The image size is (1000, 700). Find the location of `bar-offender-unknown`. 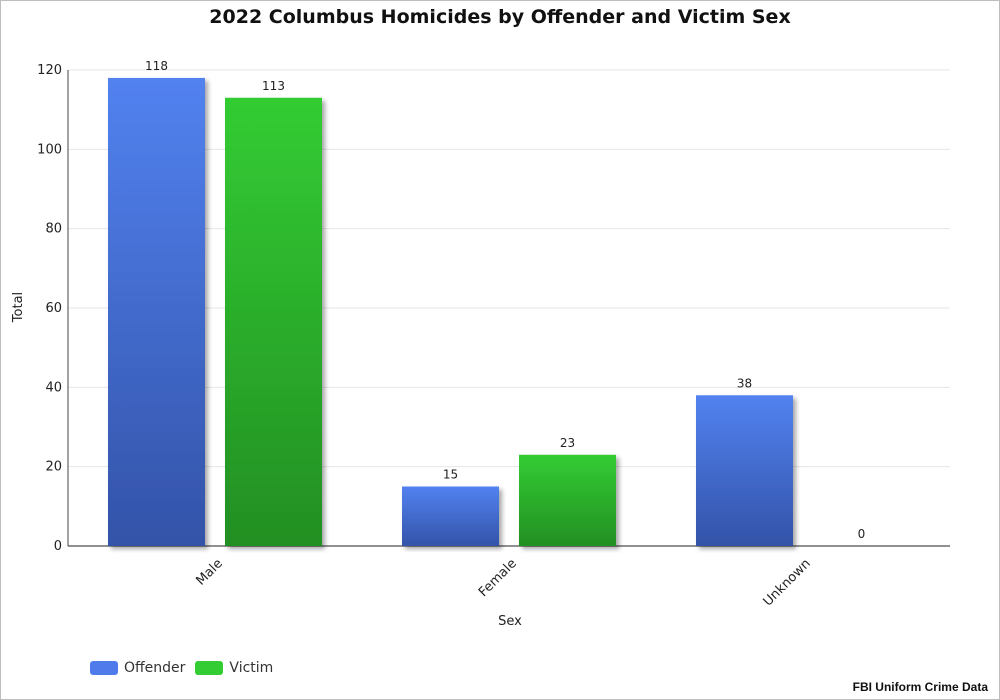

bar-offender-unknown is located at coordinates (744, 470).